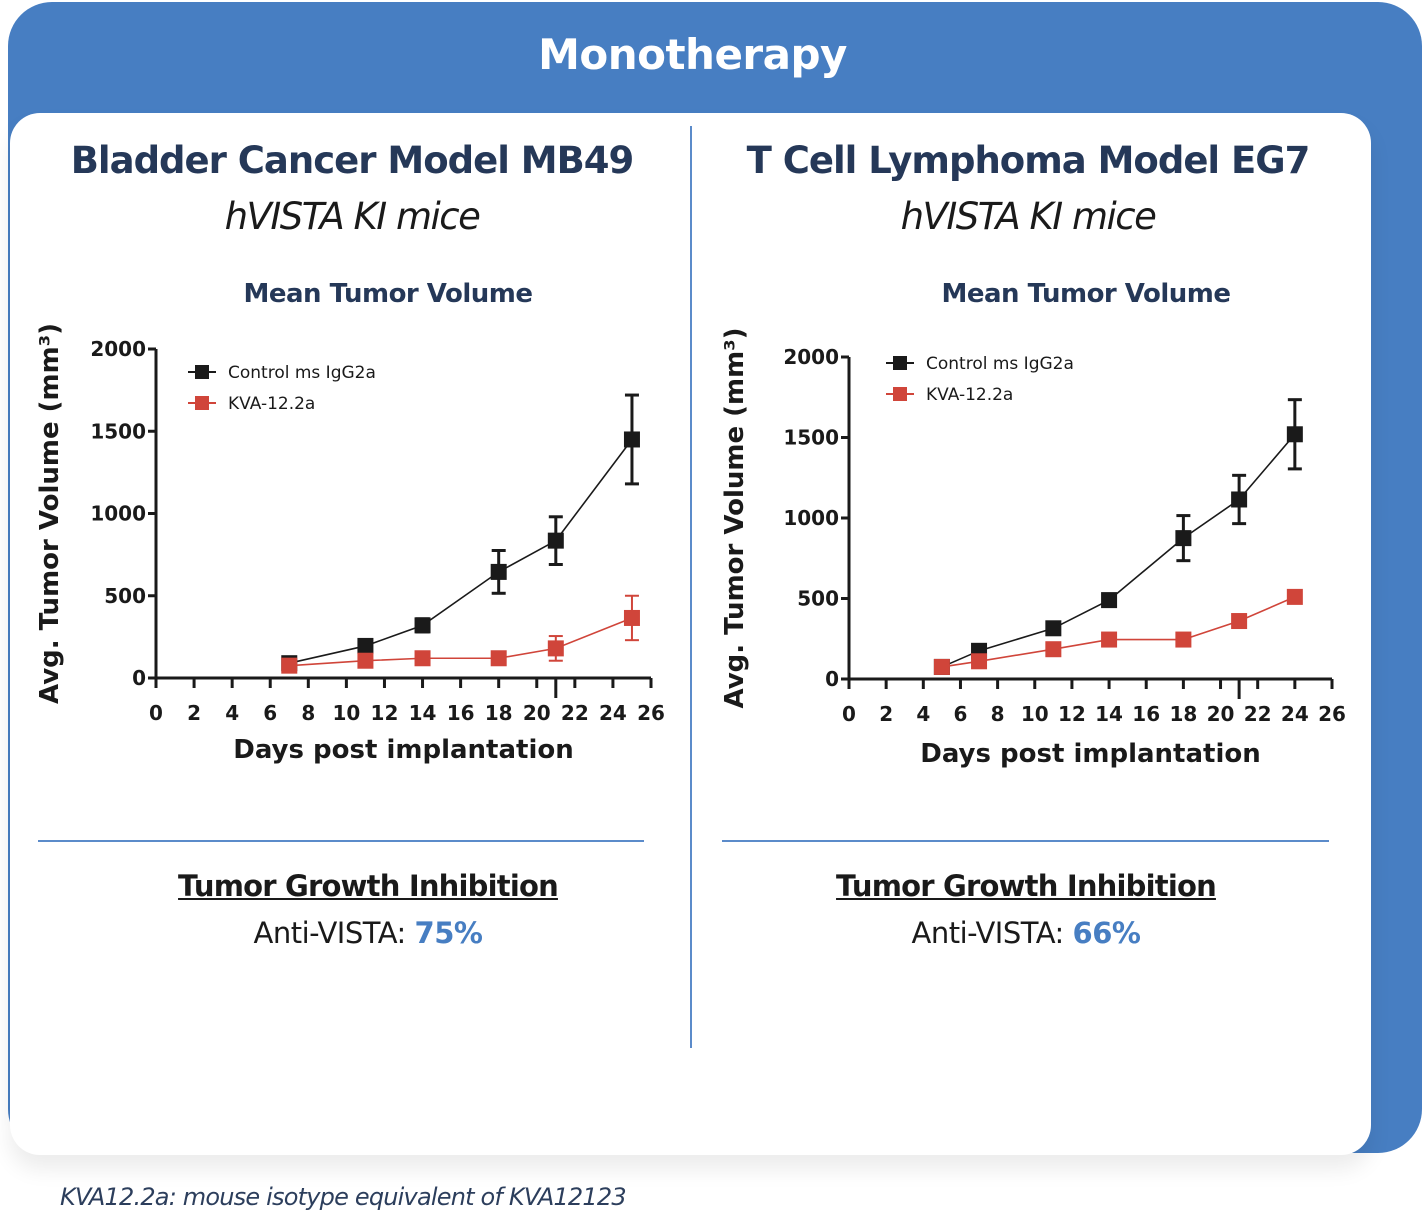  I want to click on tgi-title-eg7: Tumor Growth Inhibition, so click(1026, 886).